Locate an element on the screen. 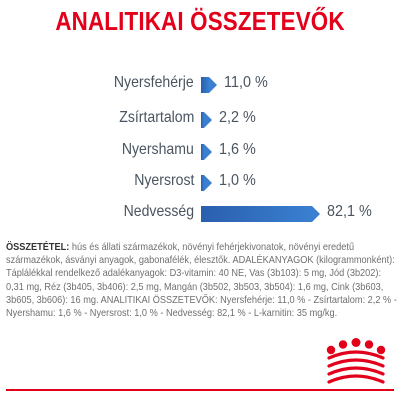  analytics-value: 1,0 % is located at coordinates (237, 180).